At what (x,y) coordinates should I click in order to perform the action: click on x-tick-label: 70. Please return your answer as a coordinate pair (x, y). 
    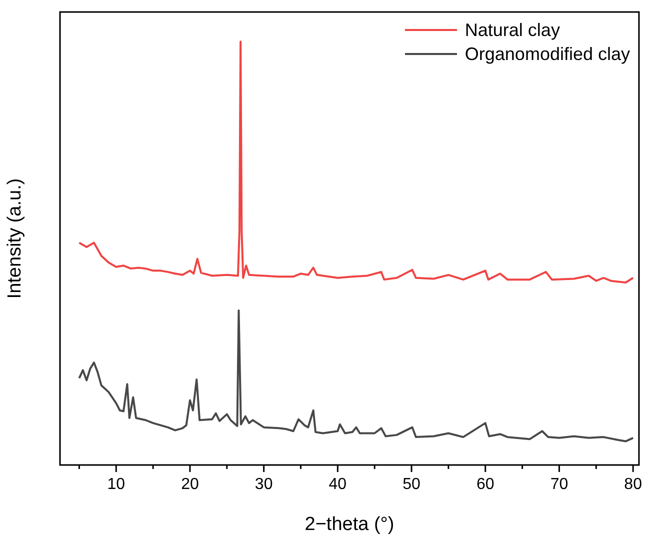
    Looking at the image, I should click on (559, 485).